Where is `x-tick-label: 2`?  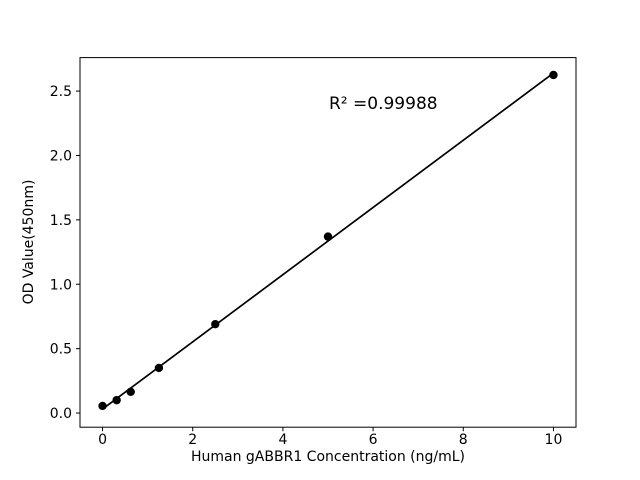
x-tick-label: 2 is located at coordinates (192, 440).